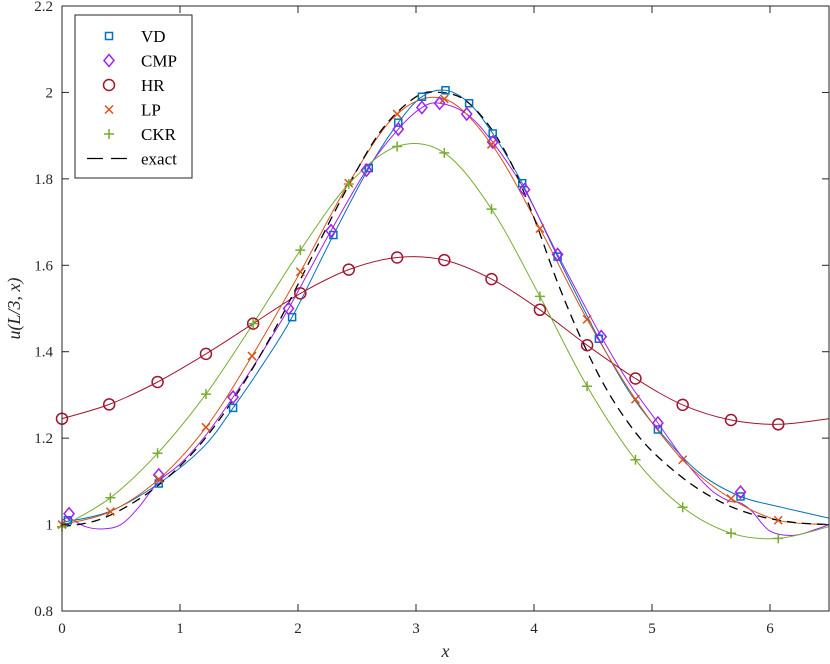  What do you see at coordinates (43, 7) in the screenshot?
I see `y-tick-label: 2.2` at bounding box center [43, 7].